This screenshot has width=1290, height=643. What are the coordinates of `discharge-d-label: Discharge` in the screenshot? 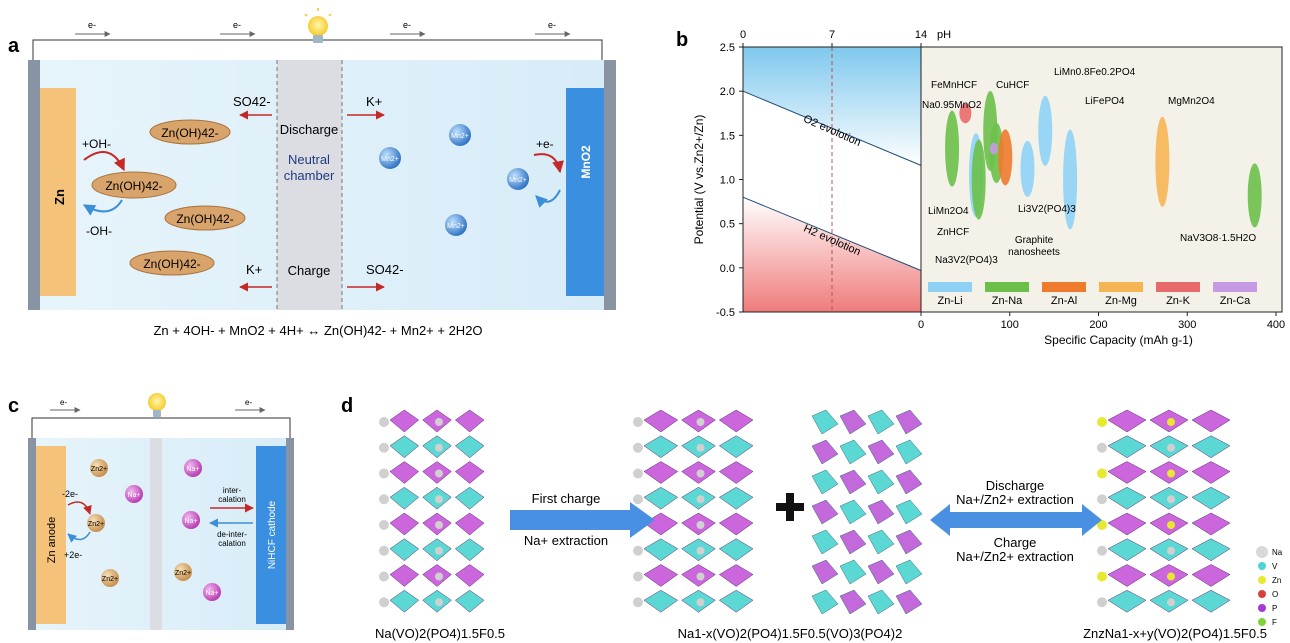 It's located at (1015, 485).